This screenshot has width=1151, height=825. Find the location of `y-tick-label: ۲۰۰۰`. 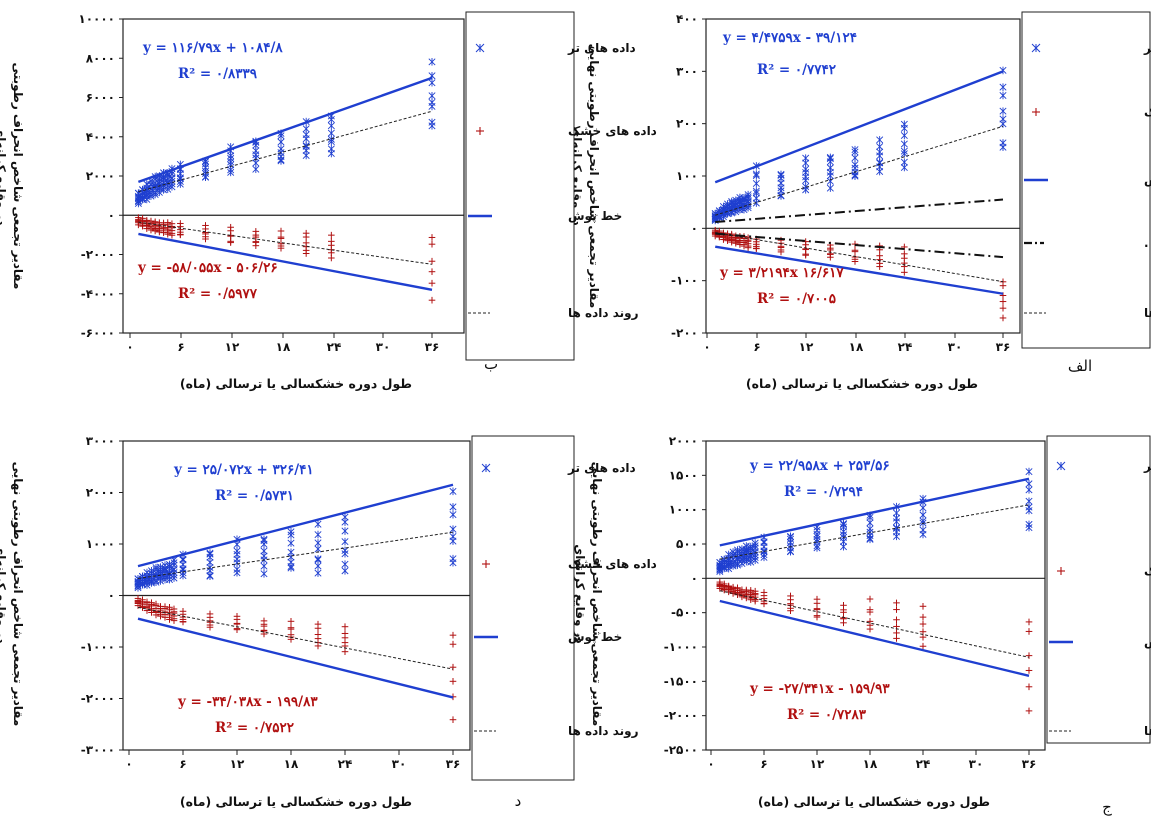

y-tick-label: ۲۰۰۰ is located at coordinates (100, 176).